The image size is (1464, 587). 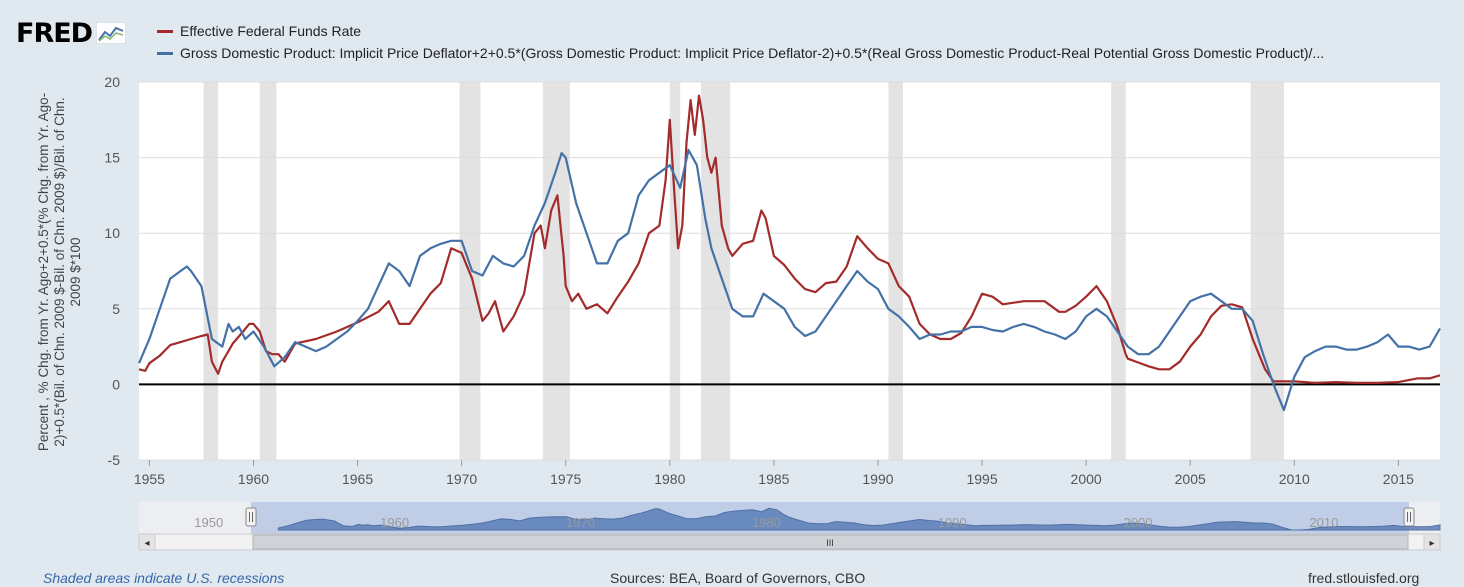 What do you see at coordinates (357, 479) in the screenshot?
I see `x-tick-label: 1965` at bounding box center [357, 479].